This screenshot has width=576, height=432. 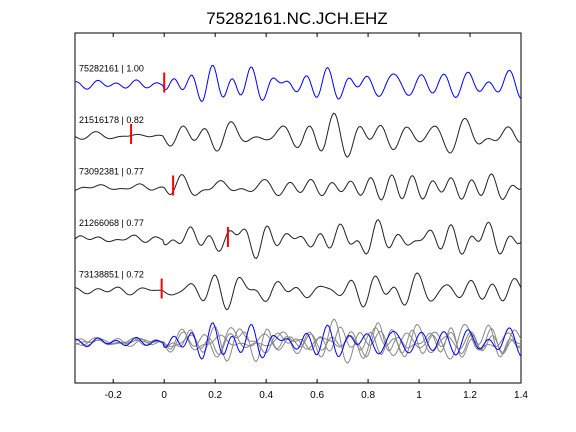 I want to click on trace-label-1: 75282161 | 1.00, so click(x=111, y=69).